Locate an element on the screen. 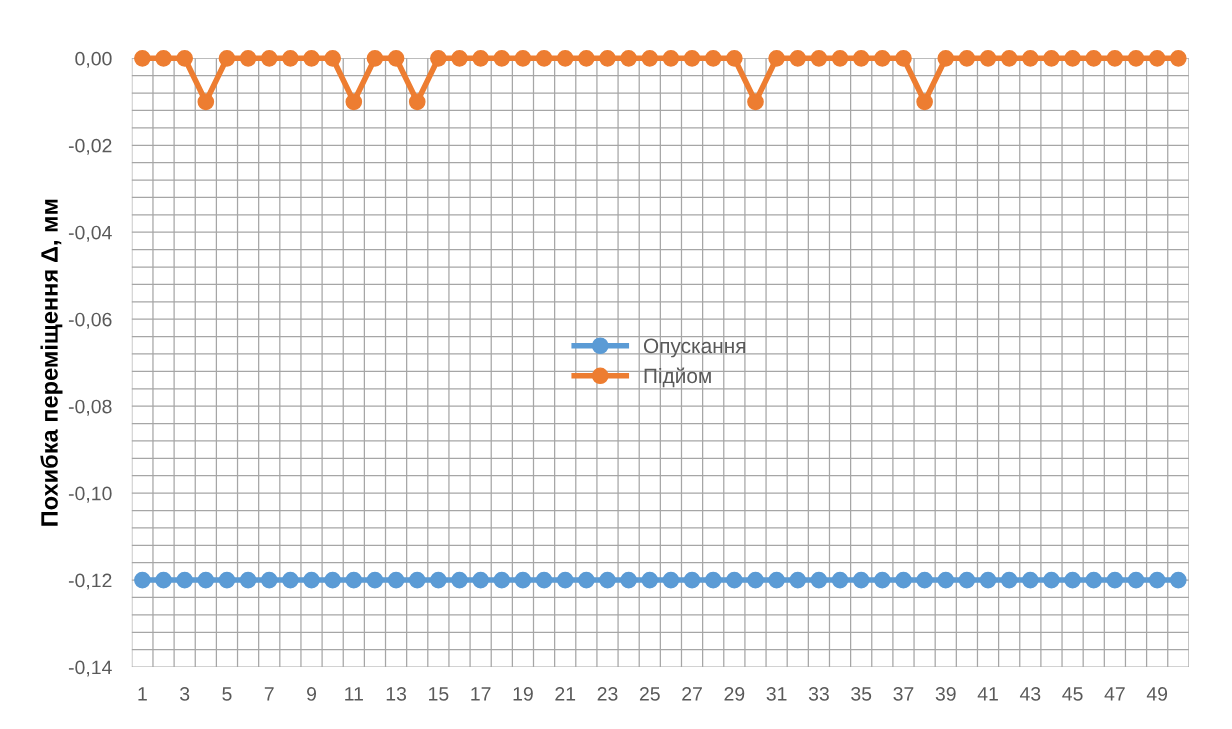 The width and height of the screenshot is (1232, 729). x-tick-label: 39 is located at coordinates (945, 693).